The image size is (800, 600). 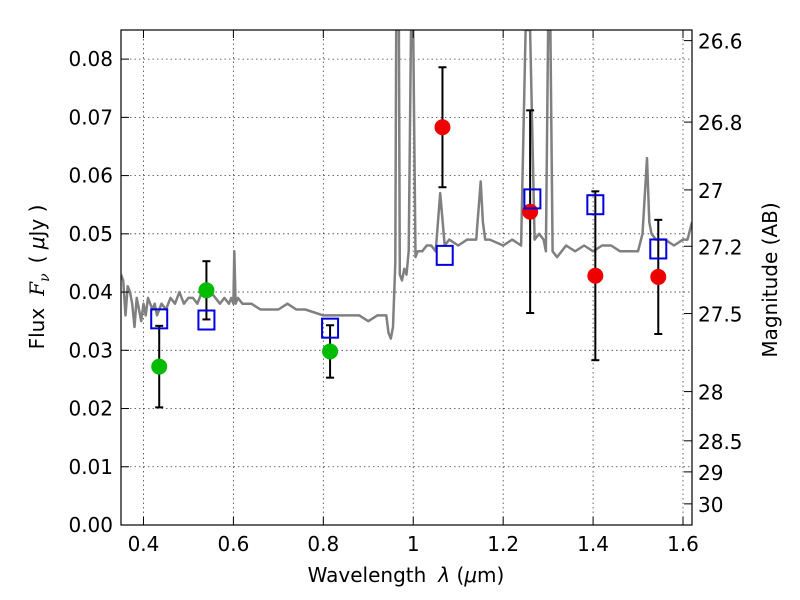 What do you see at coordinates (323, 544) in the screenshot?
I see `x-tick-label: 0.8` at bounding box center [323, 544].